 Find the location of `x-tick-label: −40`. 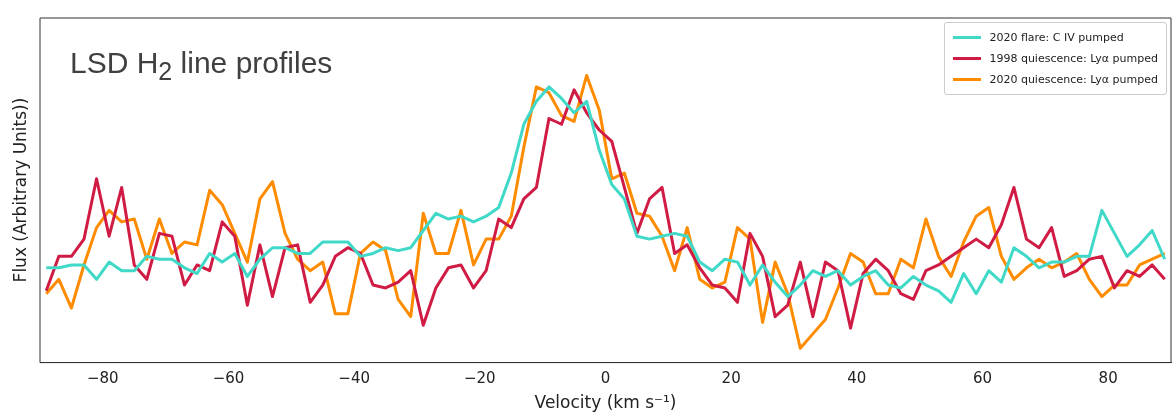

x-tick-label: −40 is located at coordinates (354, 378).